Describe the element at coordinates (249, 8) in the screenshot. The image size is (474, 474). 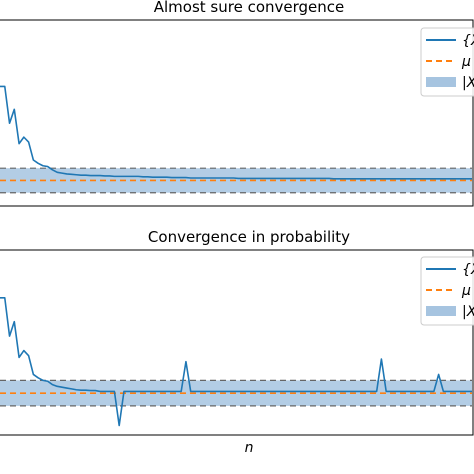
I see `chart-title: Almost sure convergence` at that location.